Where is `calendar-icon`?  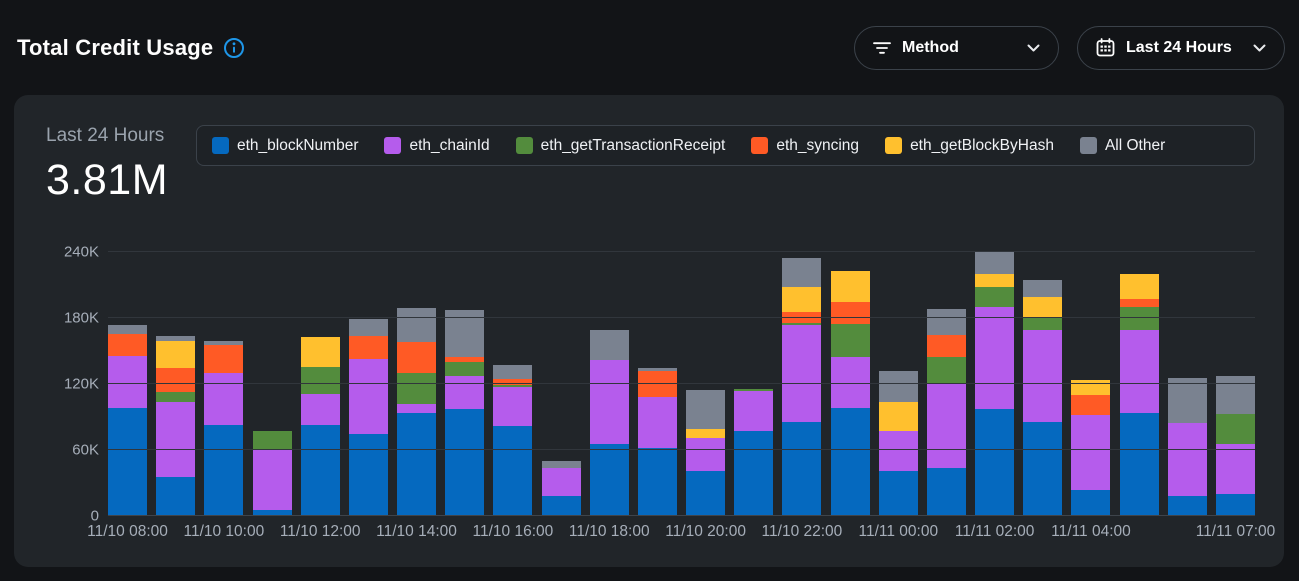
calendar-icon is located at coordinates (1105, 47).